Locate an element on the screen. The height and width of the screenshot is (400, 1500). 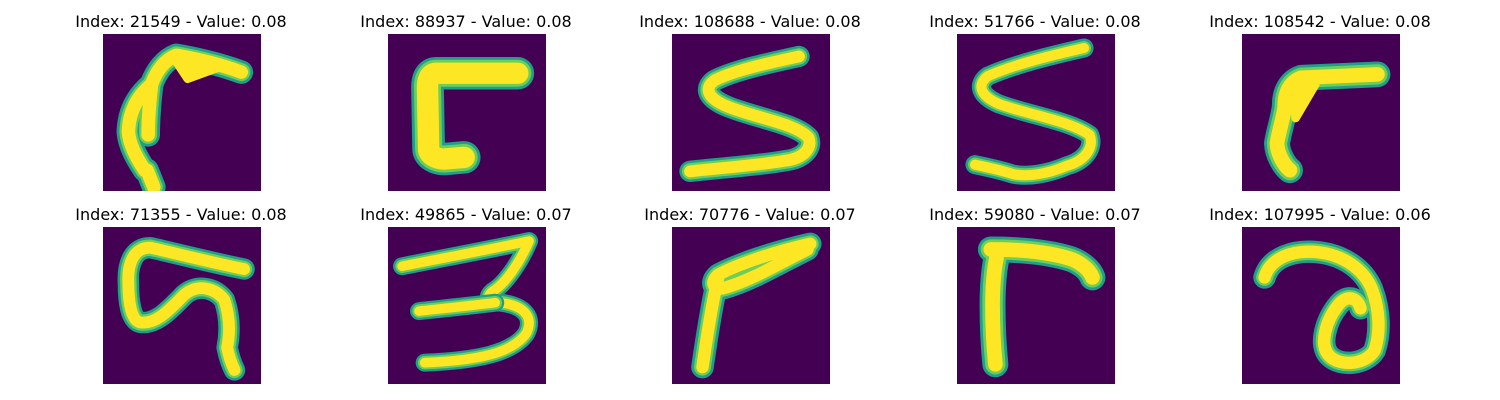
panel-title: Index: 108688 - Value: 0.08 is located at coordinates (750, 21).